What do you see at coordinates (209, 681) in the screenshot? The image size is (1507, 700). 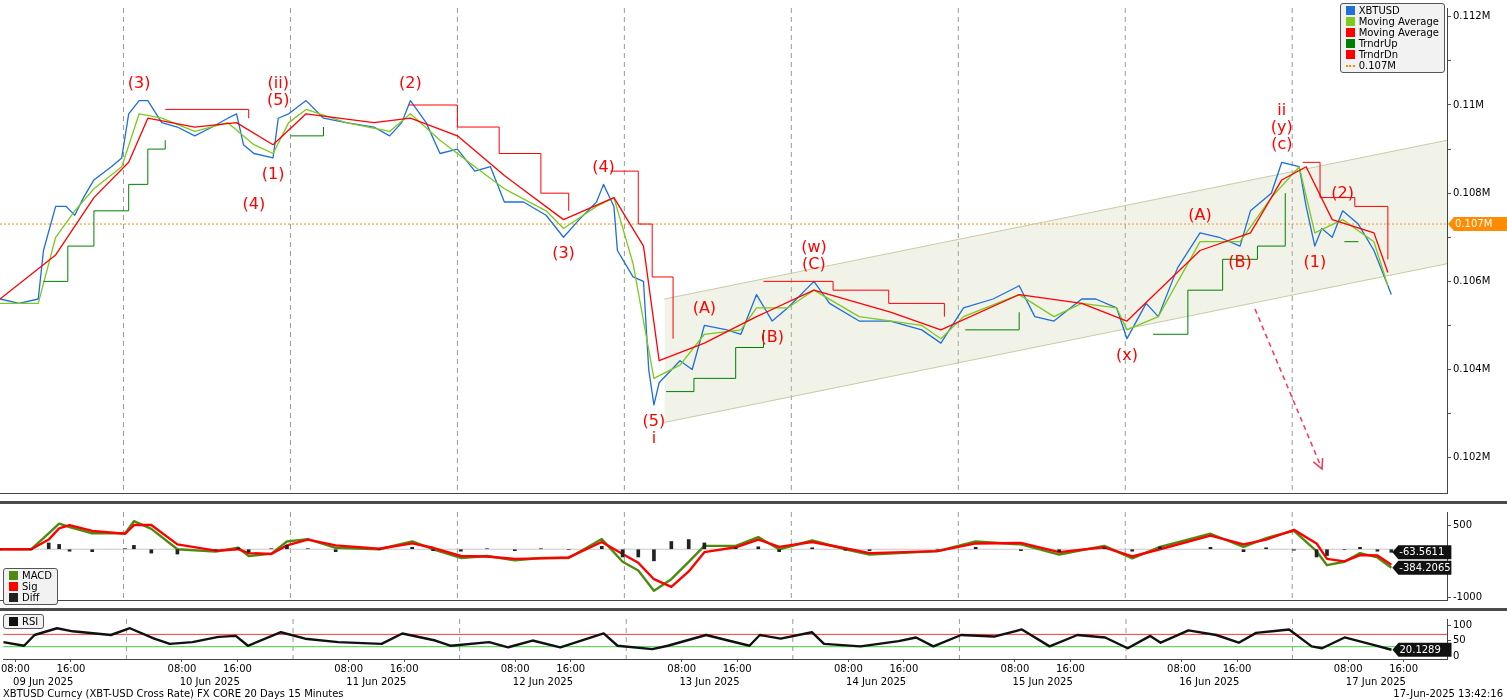 I see `x2-tick-label: 10 Jun 2025` at bounding box center [209, 681].